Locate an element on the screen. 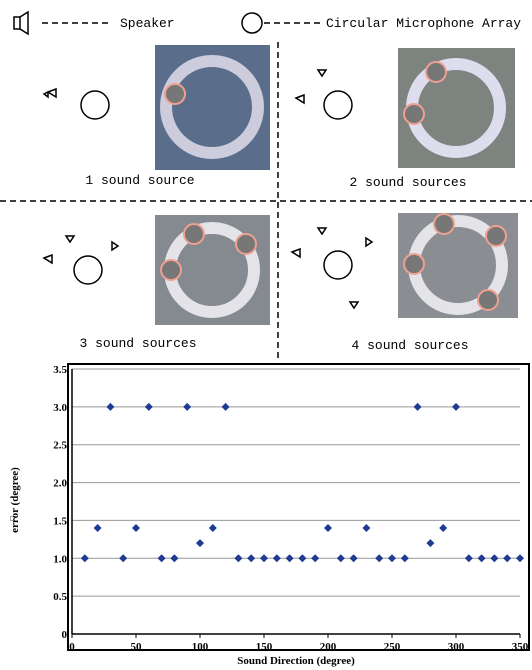 This screenshot has height=670, width=532. x-tick-label: 250 is located at coordinates (392, 647).